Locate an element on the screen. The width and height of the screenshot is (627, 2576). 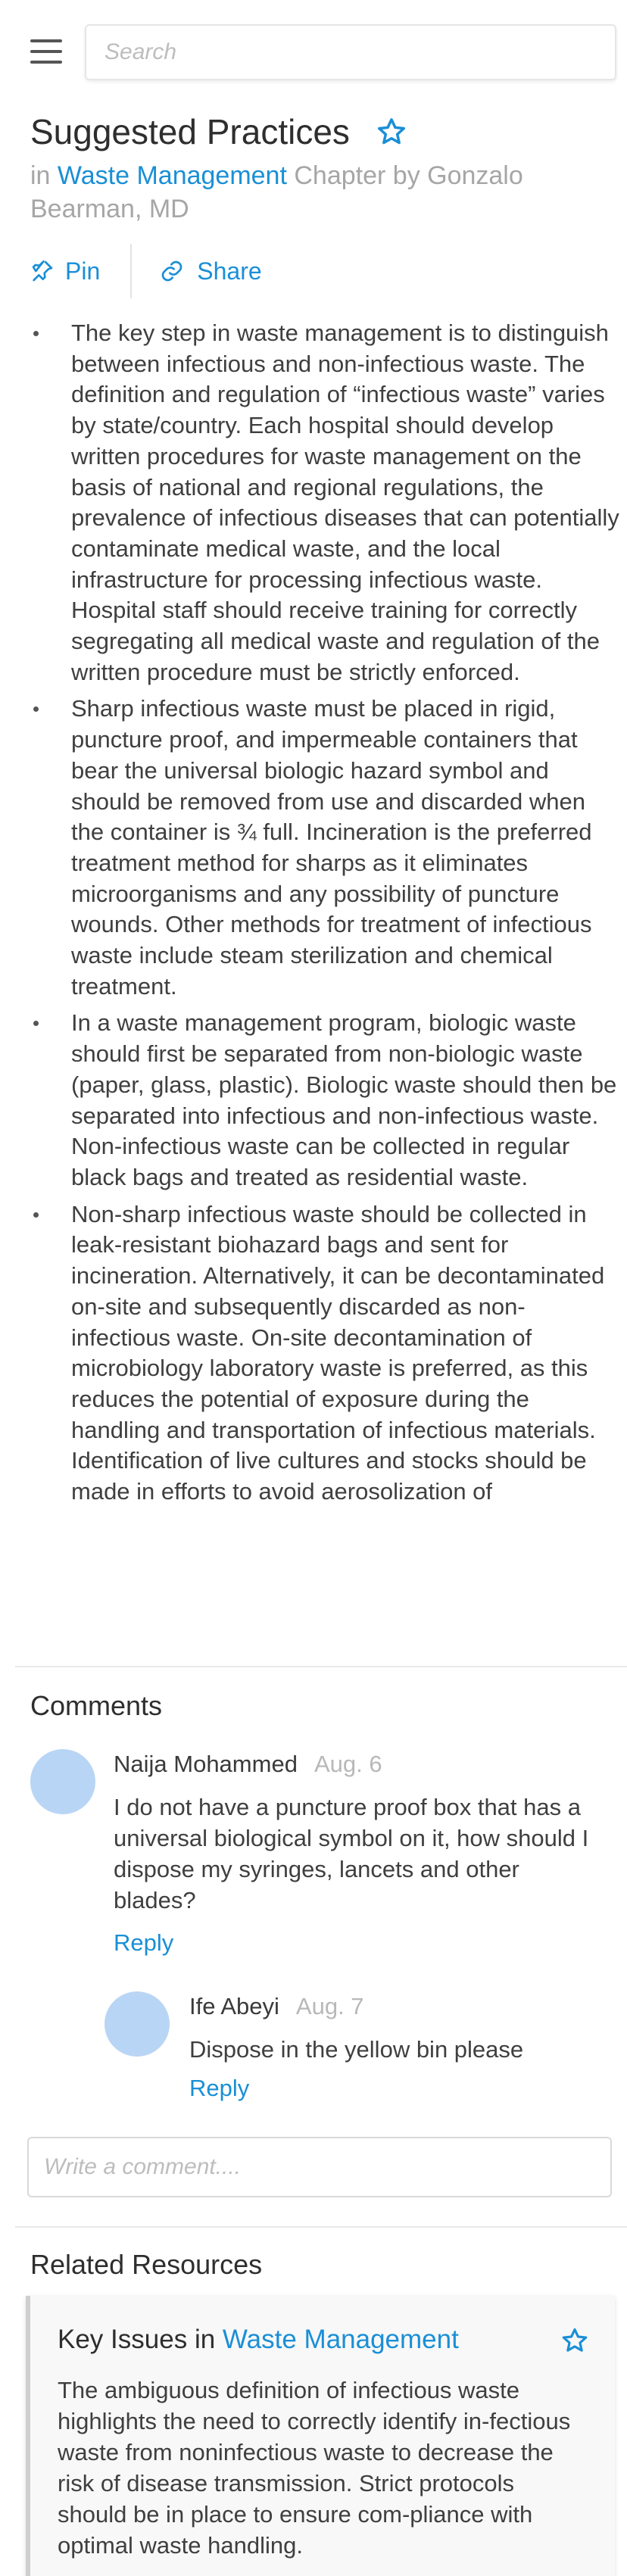
comment-text: Dispose in the yellow bin please is located at coordinates (357, 2049).